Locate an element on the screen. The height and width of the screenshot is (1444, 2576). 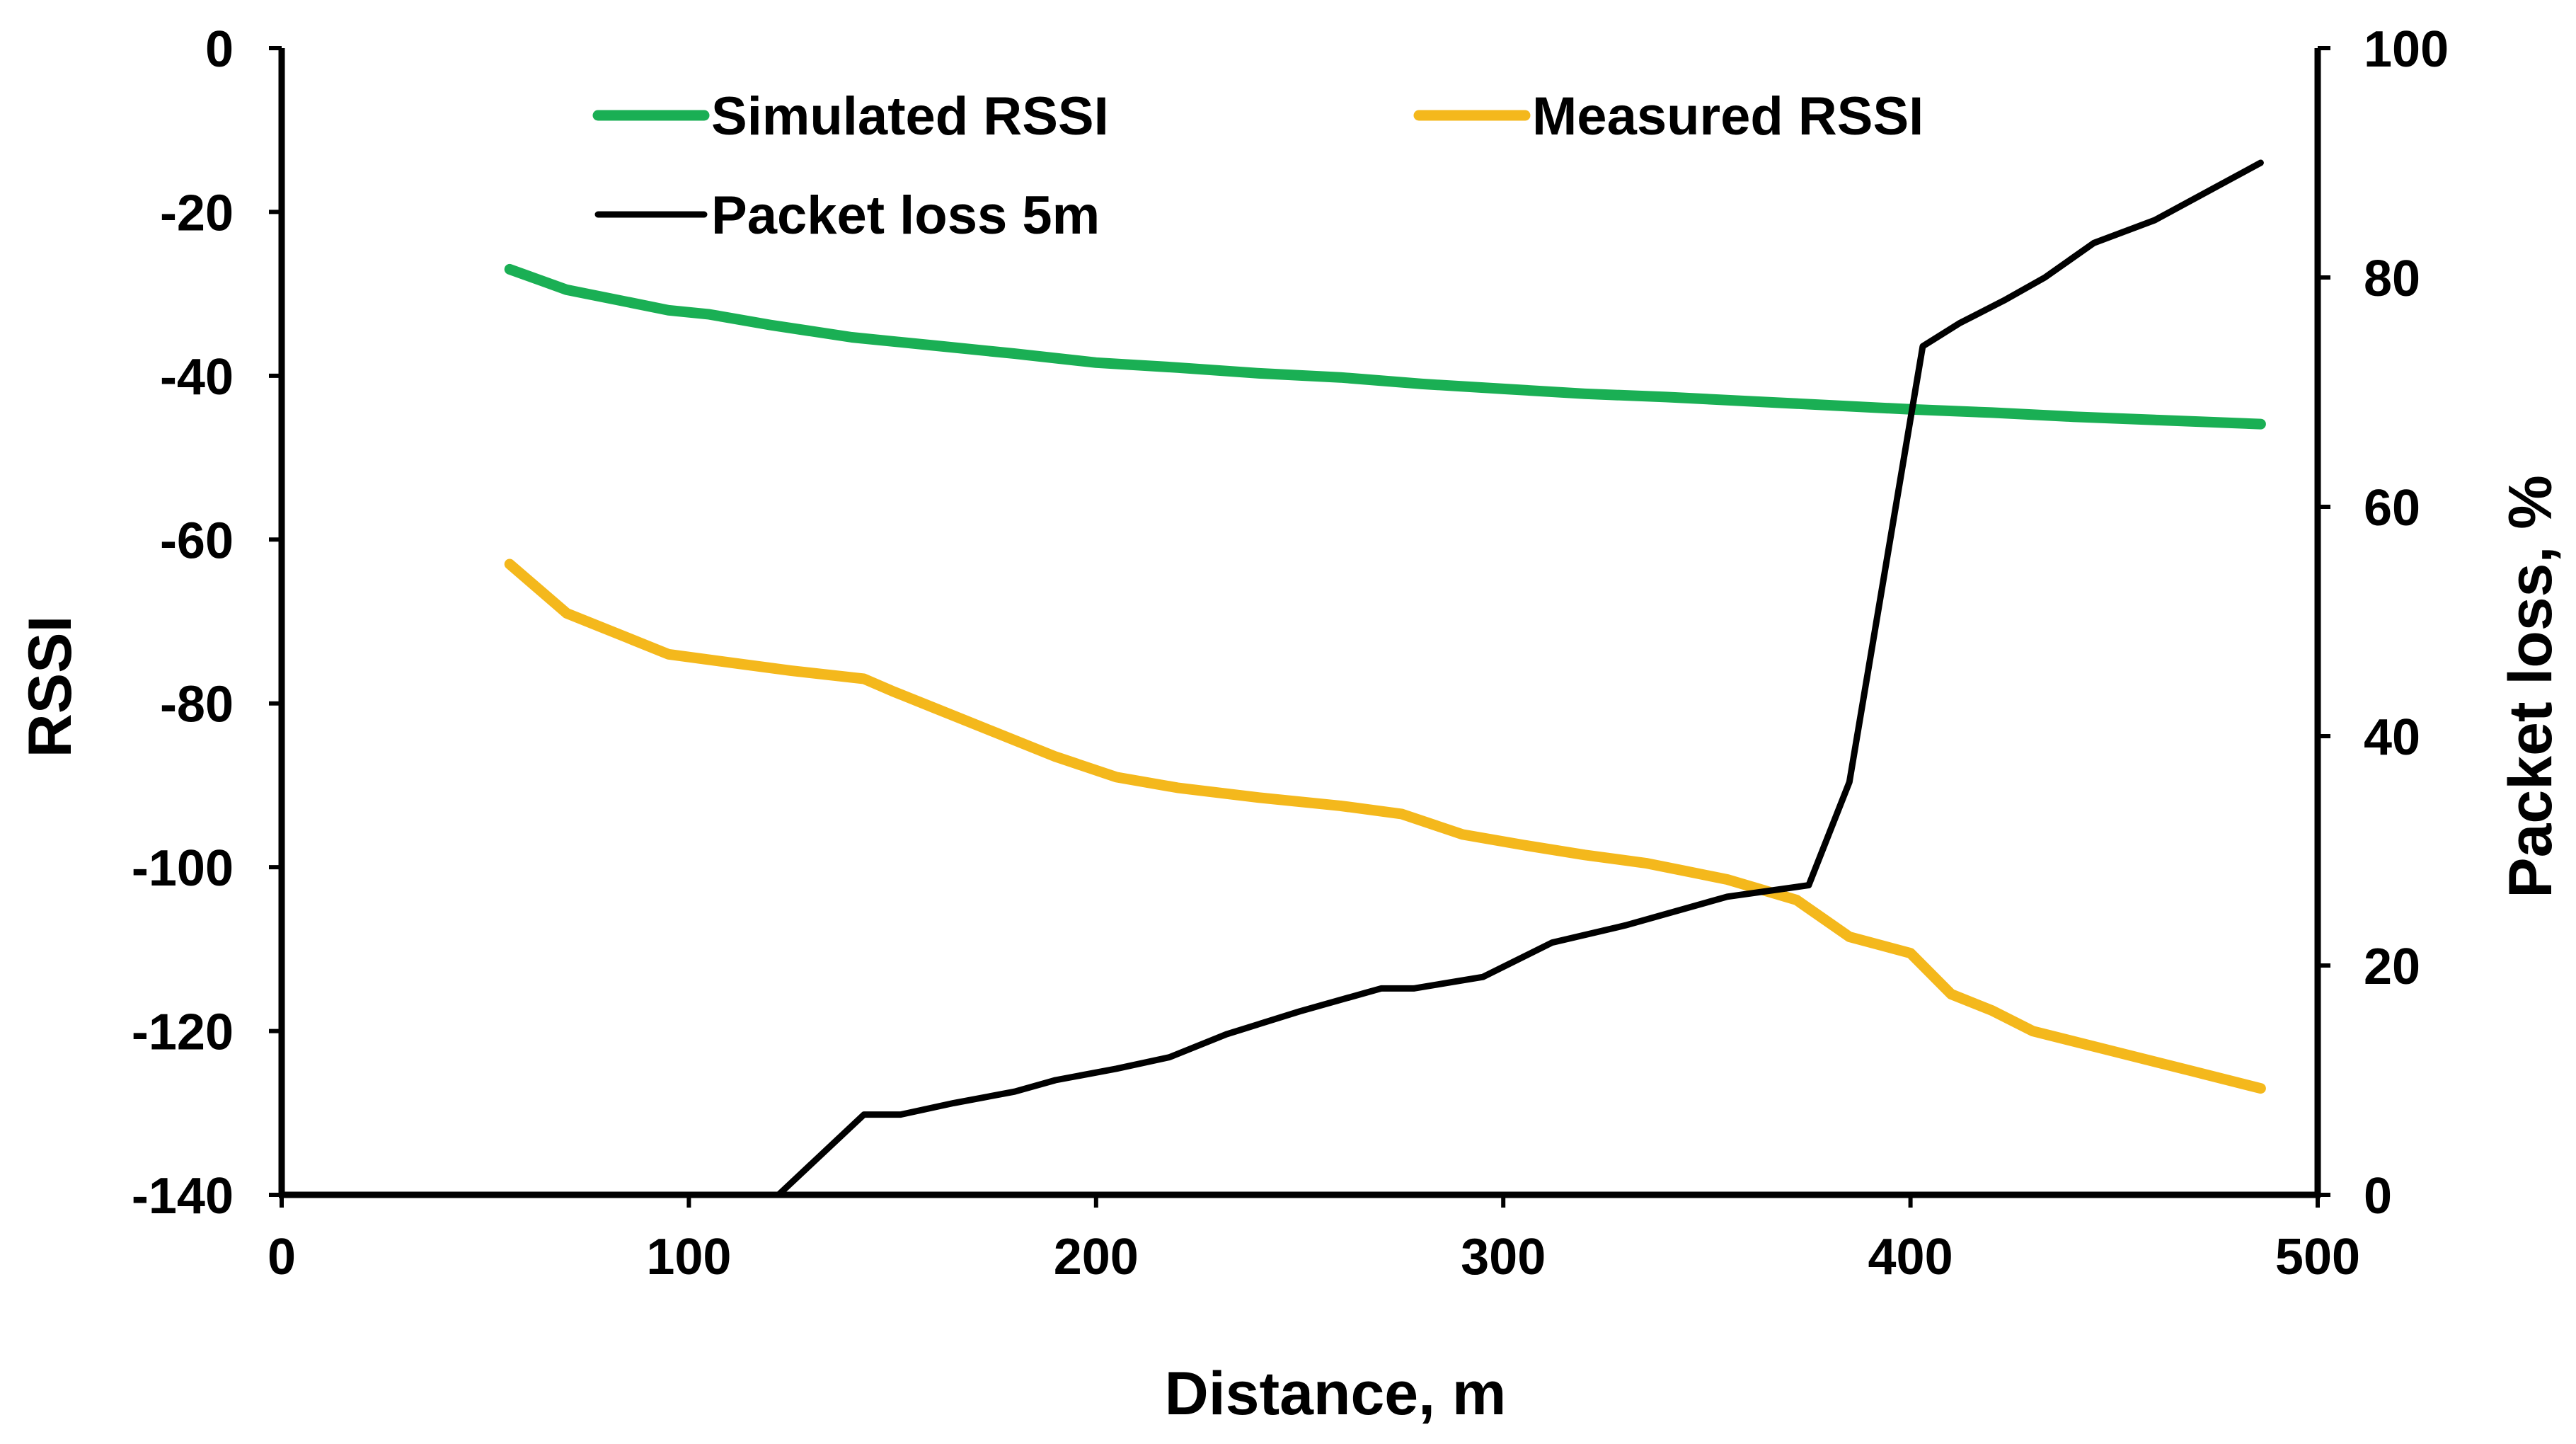
y2-tick-label: 20 is located at coordinates (2392, 967).